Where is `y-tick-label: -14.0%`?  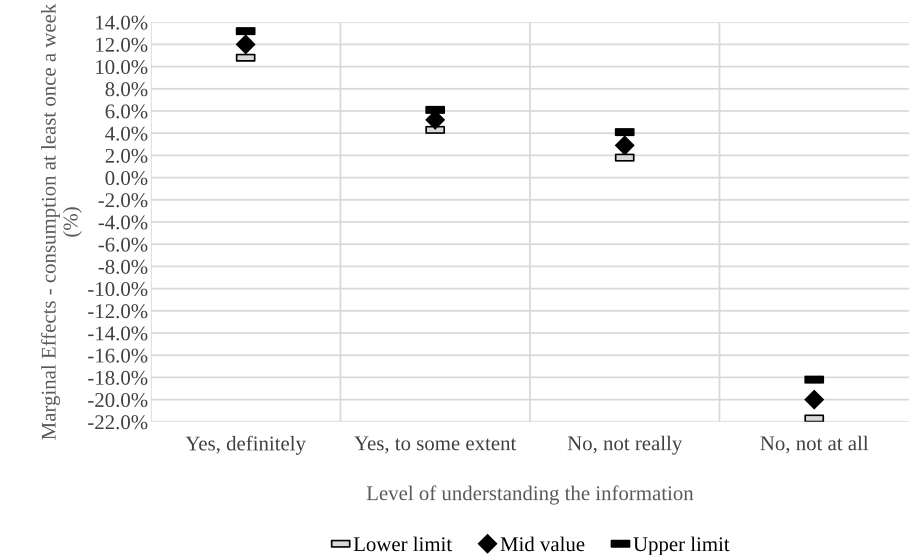
y-tick-label: -14.0% is located at coordinates (118, 333).